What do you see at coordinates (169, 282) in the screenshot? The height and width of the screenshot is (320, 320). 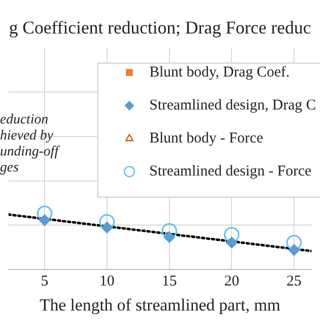 I see `x-tick-label: 15` at bounding box center [169, 282].